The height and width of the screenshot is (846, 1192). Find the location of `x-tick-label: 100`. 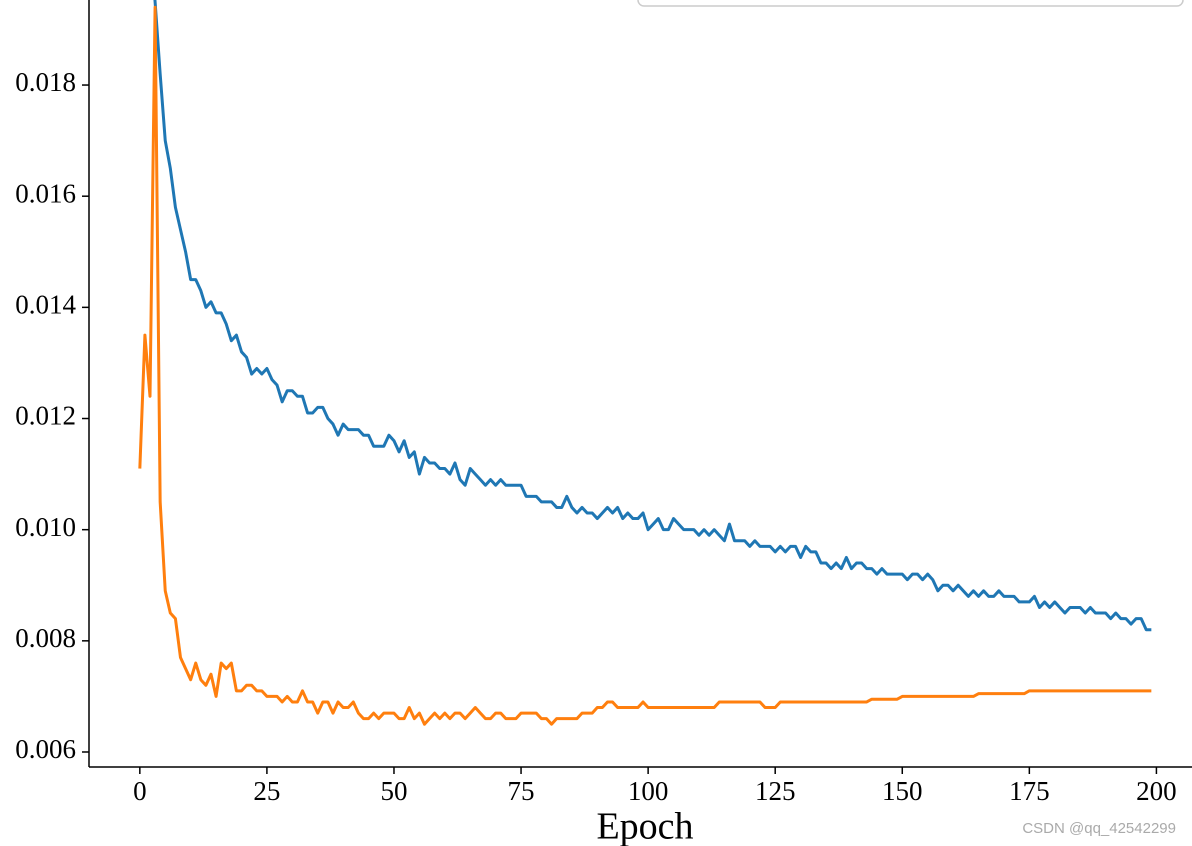

x-tick-label: 100 is located at coordinates (648, 791).